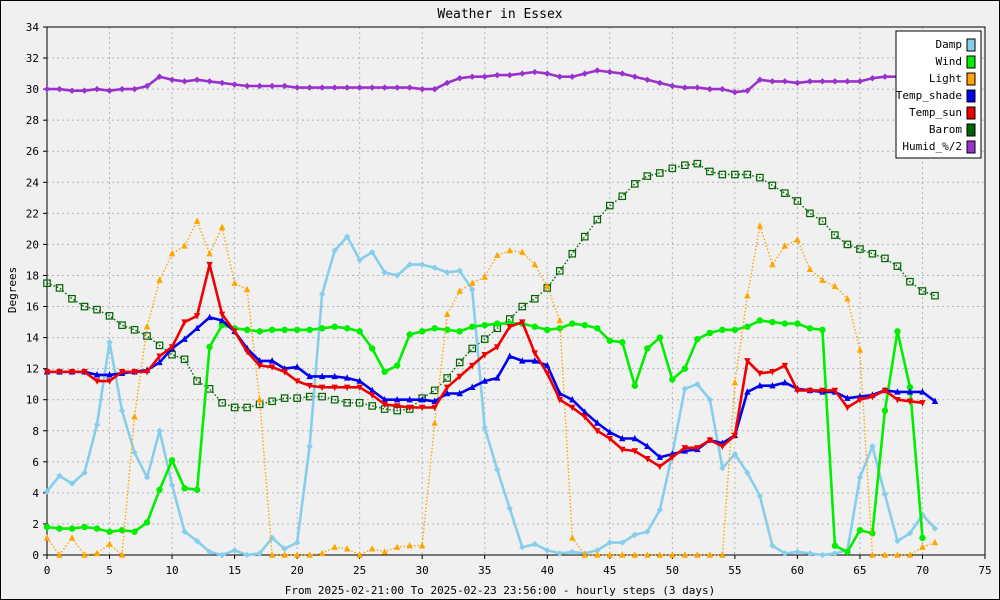  Describe the element at coordinates (922, 570) in the screenshot. I see `x-tick-label: 70` at that location.